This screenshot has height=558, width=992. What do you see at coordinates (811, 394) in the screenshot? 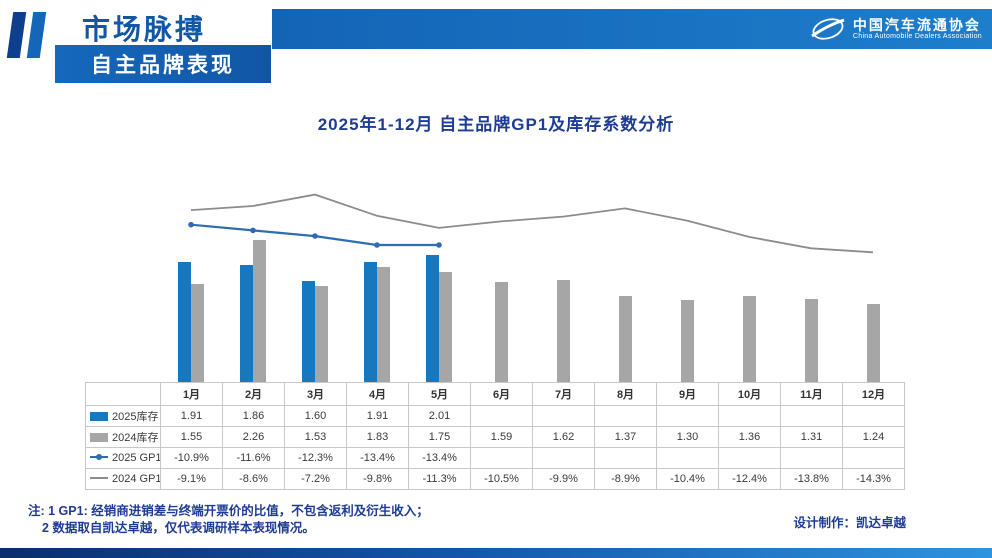
I see `month-header: 11月` at bounding box center [811, 394].